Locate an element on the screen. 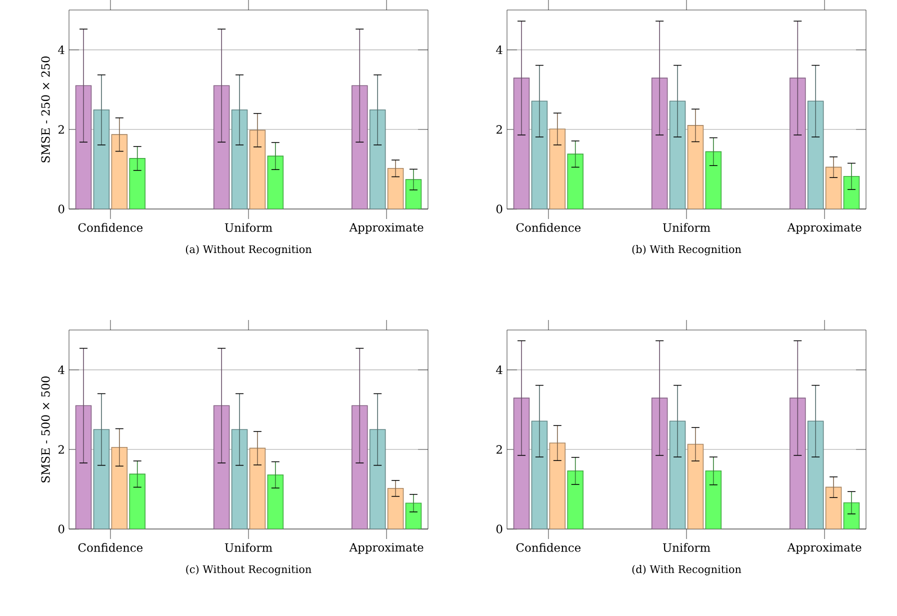 This screenshot has height=616, width=897. text: (c) Without Recognition is located at coordinates (249, 570).